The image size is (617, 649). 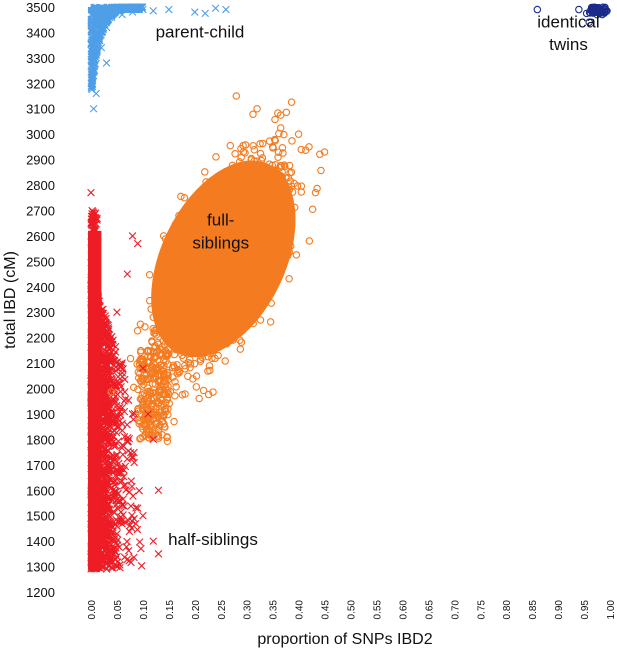 What do you see at coordinates (429, 610) in the screenshot?
I see `x-tick-label: 0.65` at bounding box center [429, 610].